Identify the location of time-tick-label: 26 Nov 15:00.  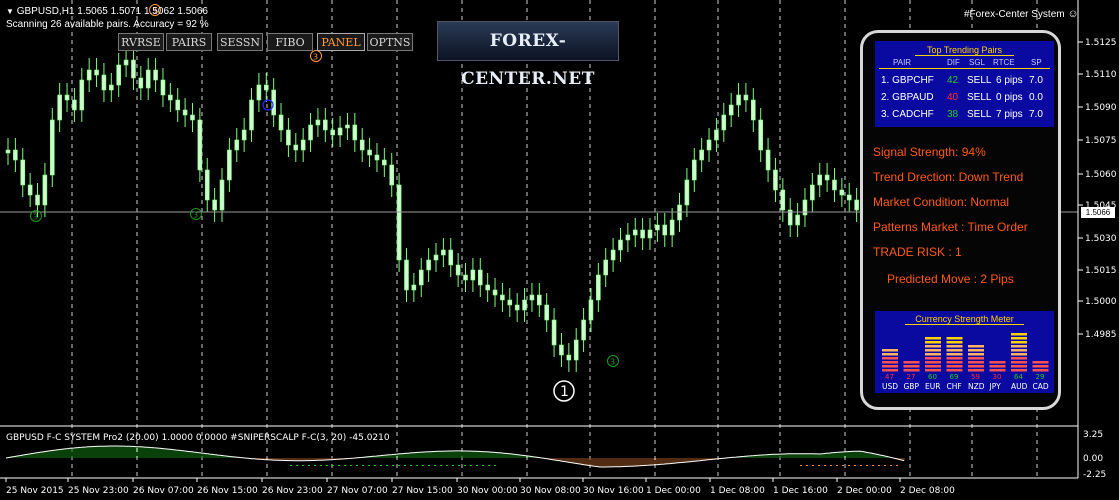
(227, 491).